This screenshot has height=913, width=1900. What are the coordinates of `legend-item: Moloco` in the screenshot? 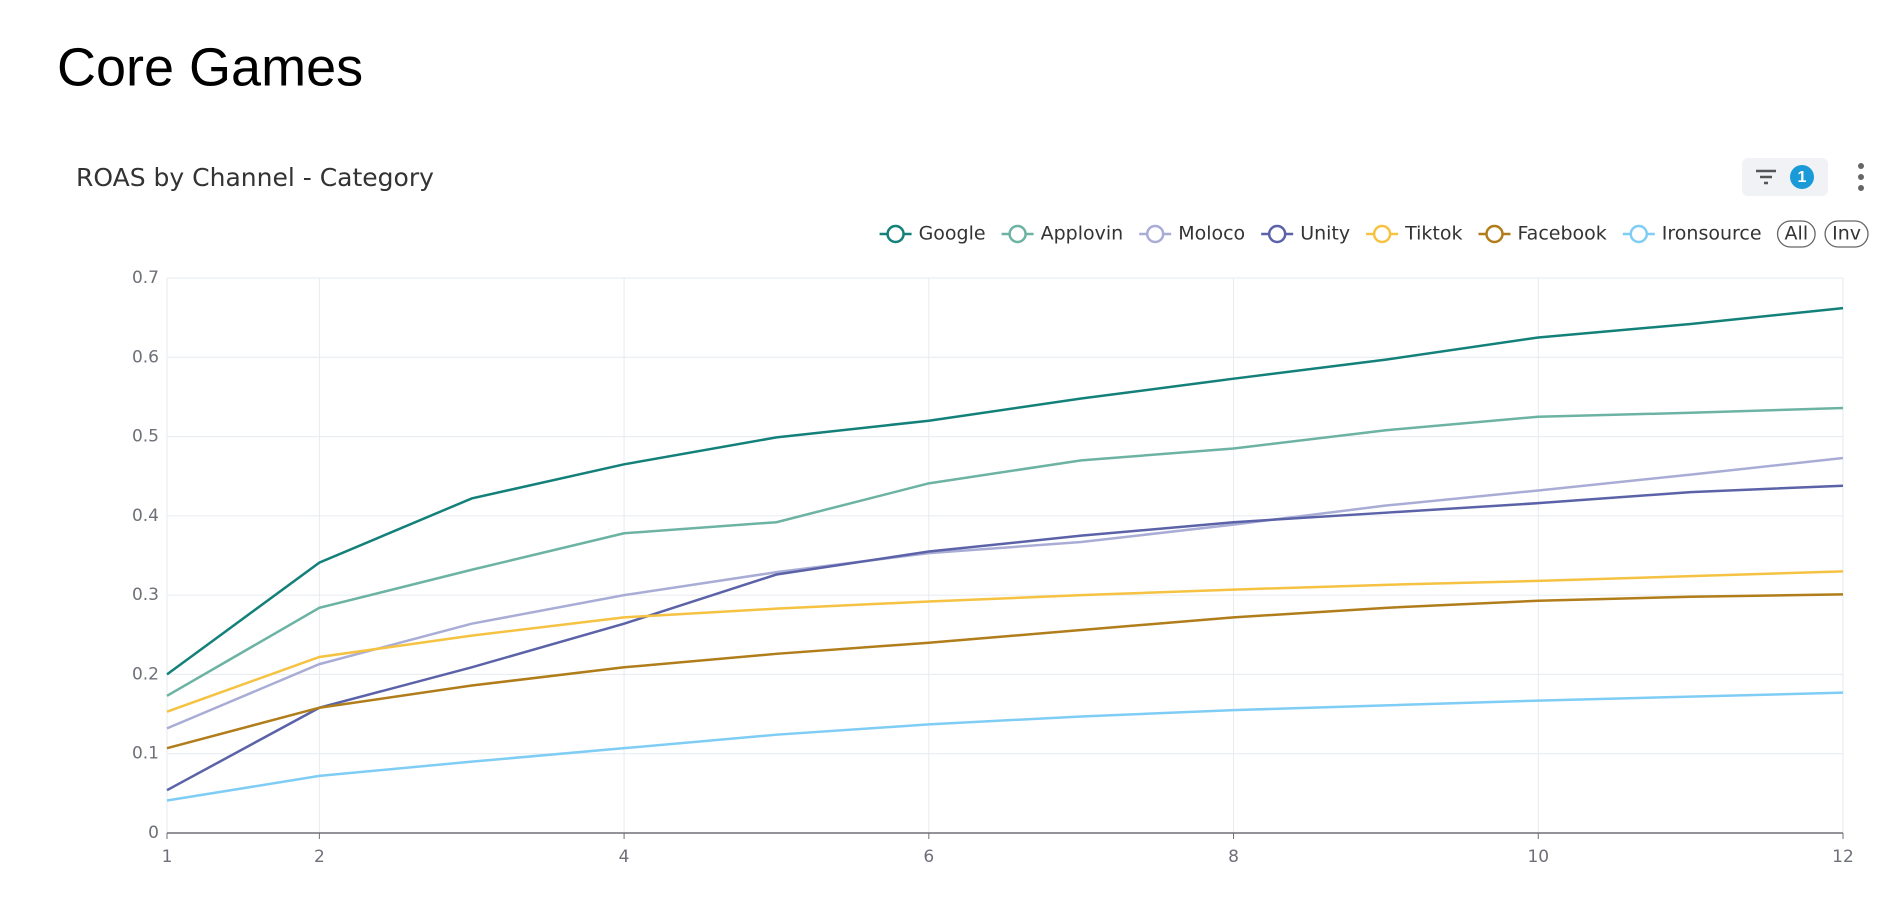 It's located at (1192, 234).